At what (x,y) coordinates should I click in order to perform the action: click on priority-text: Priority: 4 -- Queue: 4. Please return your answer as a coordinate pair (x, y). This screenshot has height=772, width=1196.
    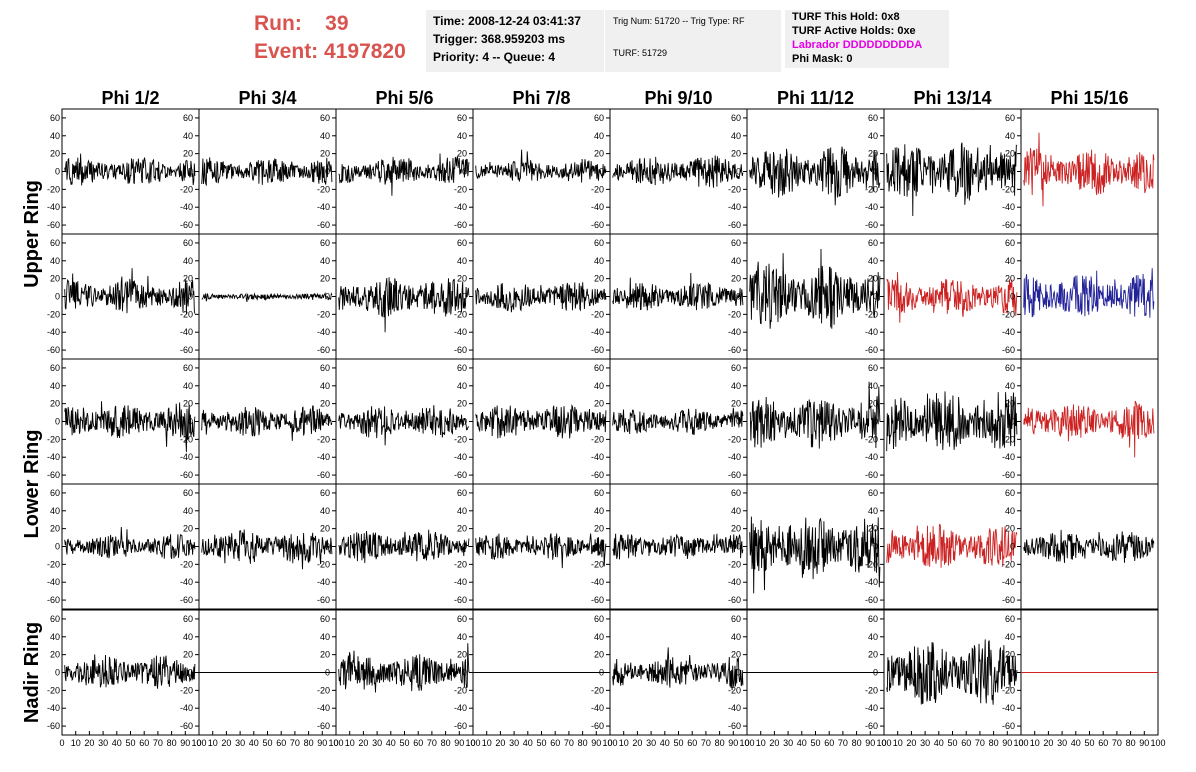
    Looking at the image, I should click on (494, 57).